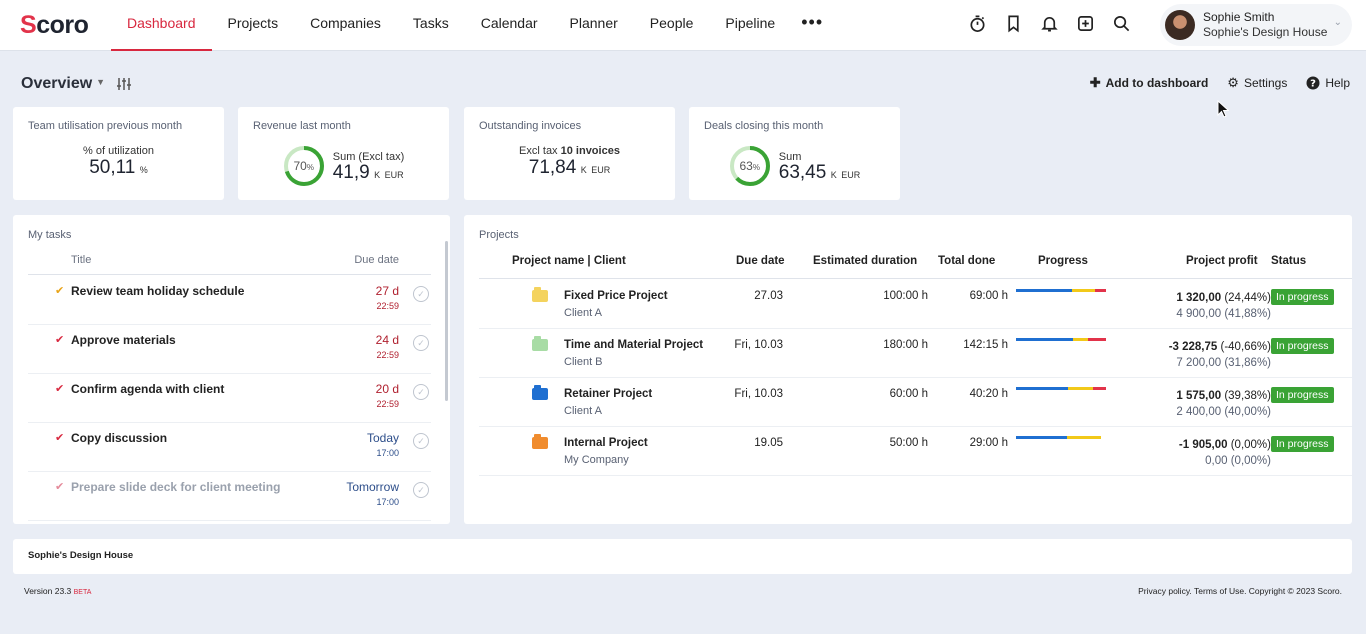  What do you see at coordinates (812, 22) in the screenshot?
I see `more-menu-icon: •••` at bounding box center [812, 22].